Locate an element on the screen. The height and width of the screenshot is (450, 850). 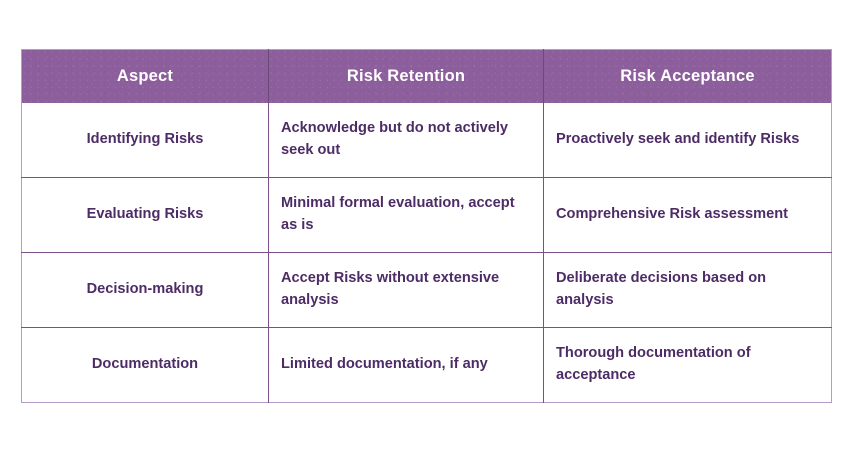
cell-risk-acceptance: Deliberate decisions based on analysis is located at coordinates (687, 290).